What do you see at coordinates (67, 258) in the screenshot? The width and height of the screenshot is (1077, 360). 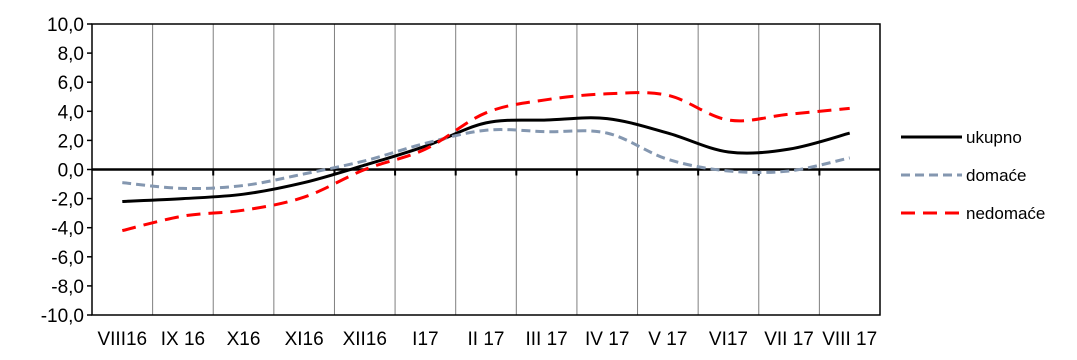 I see `y-tick-label: -6,0` at bounding box center [67, 258].